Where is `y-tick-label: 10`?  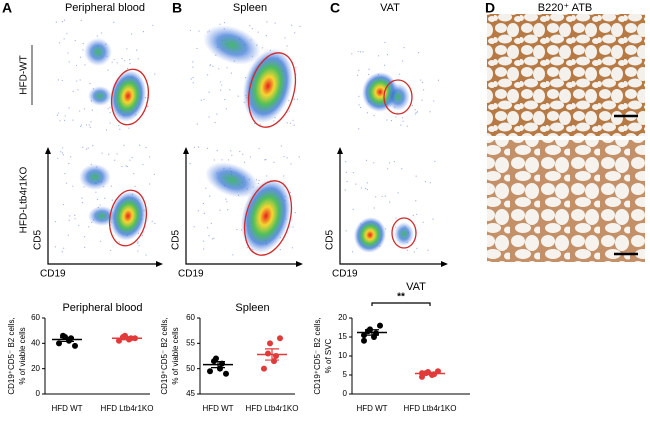
y-tick-label: 10 is located at coordinates (342, 355).